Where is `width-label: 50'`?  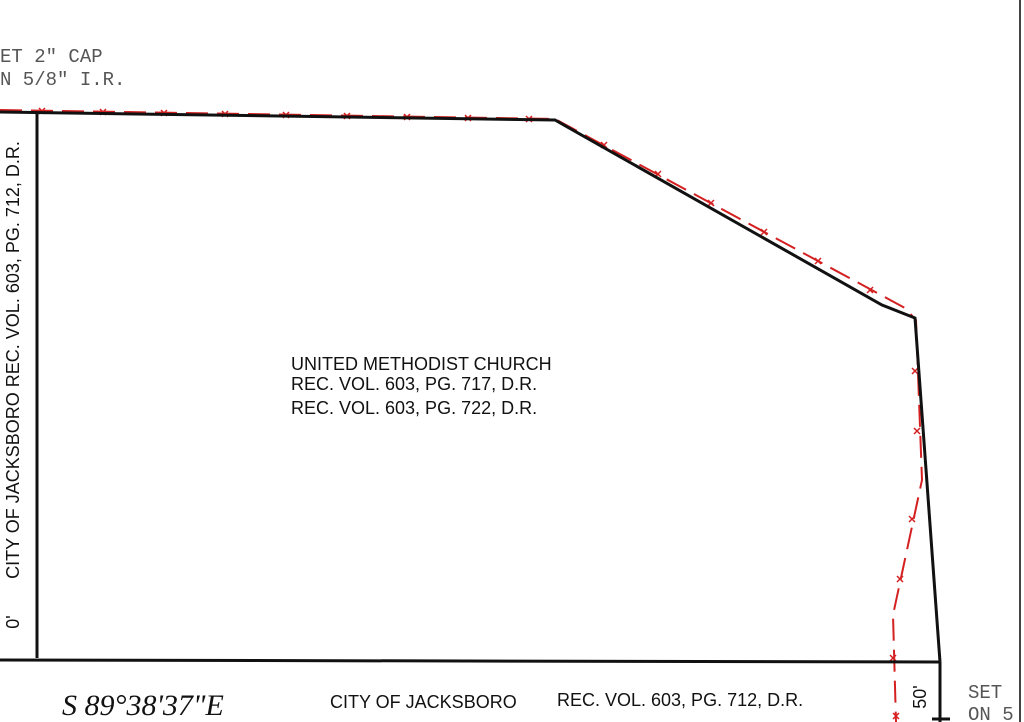
width-label: 50' is located at coordinates (920, 696).